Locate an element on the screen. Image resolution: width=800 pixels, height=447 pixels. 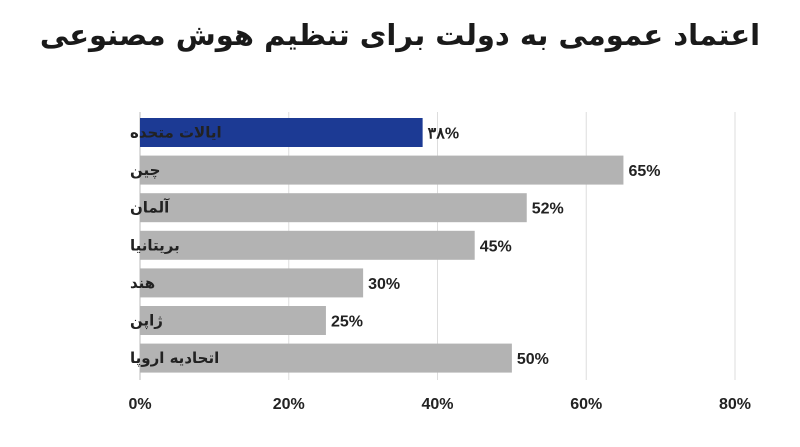
category-label: هند is located at coordinates (142, 283).